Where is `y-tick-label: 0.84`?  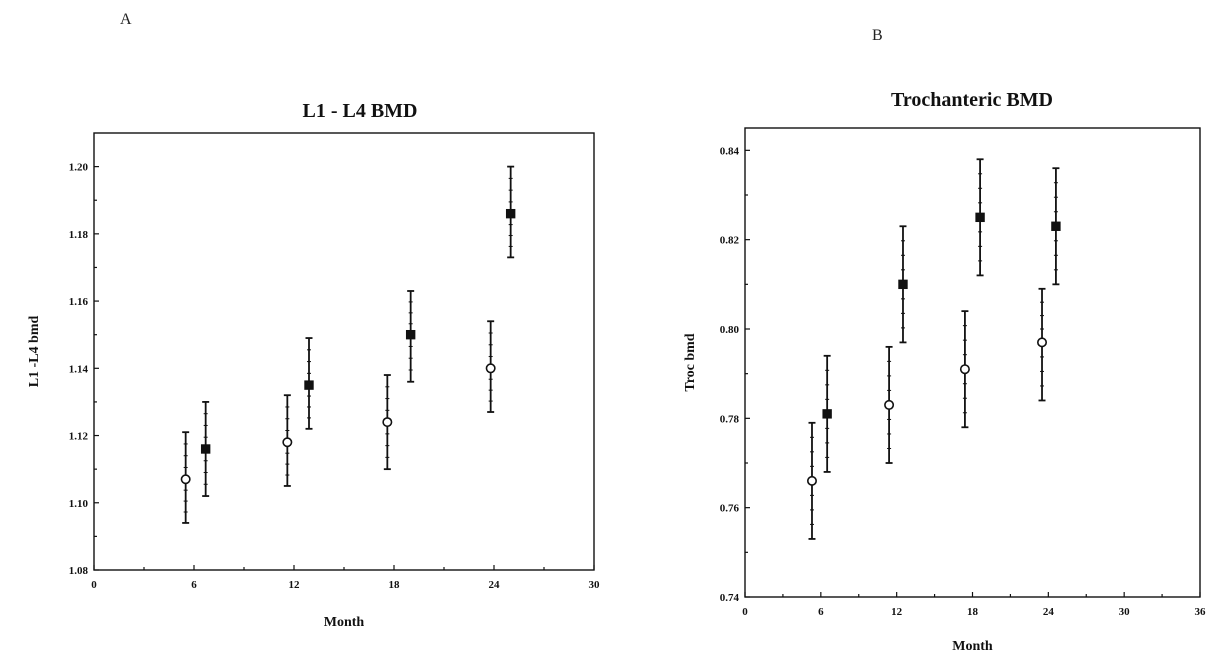
y-tick-label: 0.84 is located at coordinates (730, 151).